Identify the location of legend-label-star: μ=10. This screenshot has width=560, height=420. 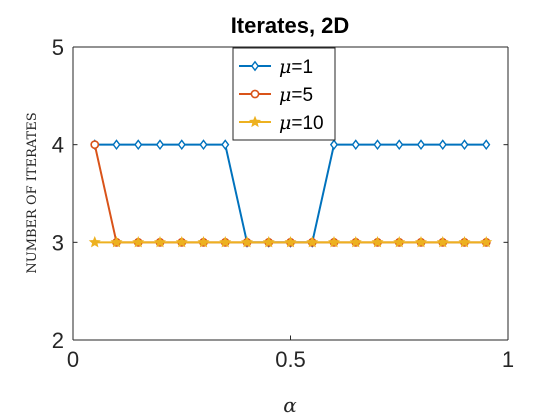
(301, 123).